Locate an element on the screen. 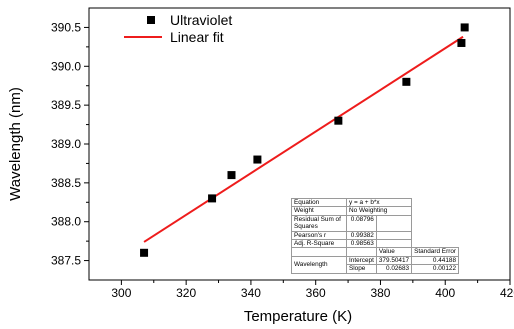 This screenshot has height=329, width=514. x-axis-ticks: 300 320 340 360 380 400 420 is located at coordinates (312, 290).